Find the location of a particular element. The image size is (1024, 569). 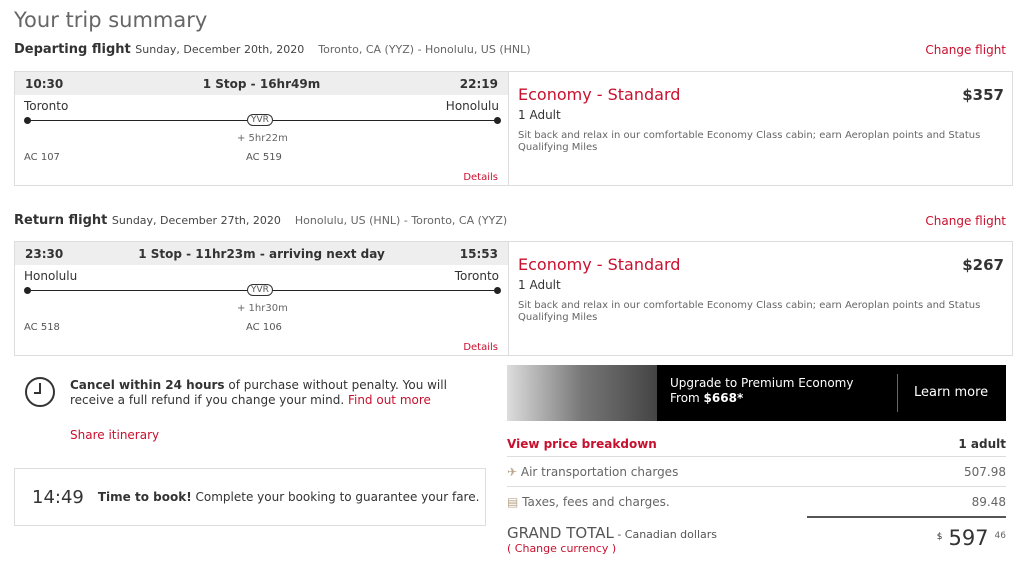

destination-city: Honolulu is located at coordinates (472, 106).